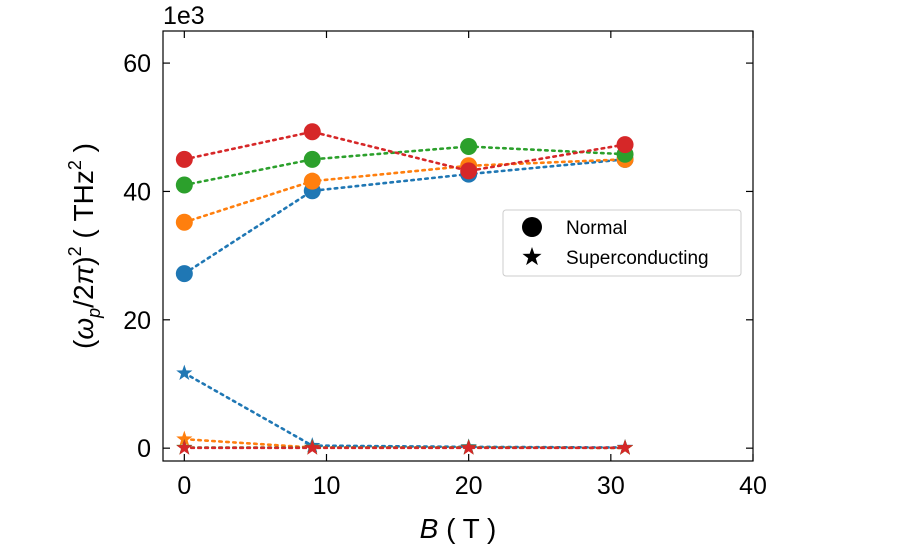 Image resolution: width=919 pixels, height=560 pixels. I want to click on series-line-1-normal, so click(405, 191).